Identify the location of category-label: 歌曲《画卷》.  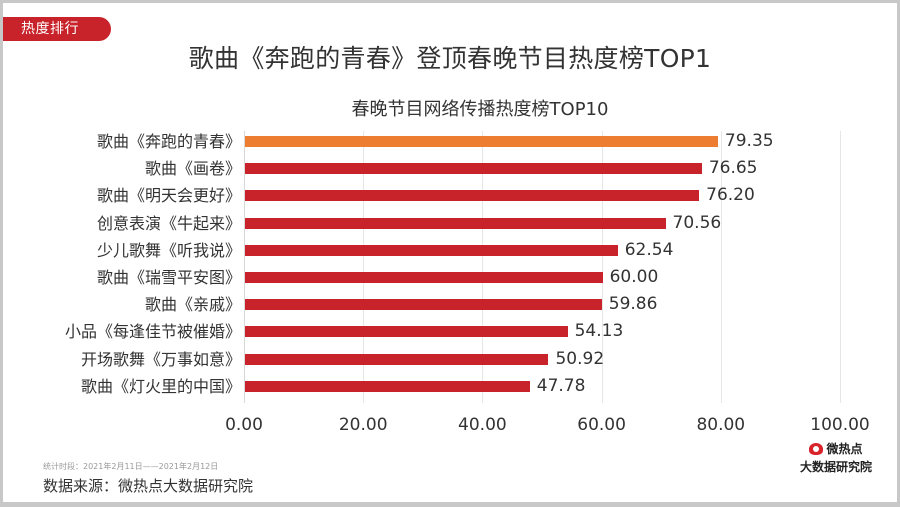
(192, 169).